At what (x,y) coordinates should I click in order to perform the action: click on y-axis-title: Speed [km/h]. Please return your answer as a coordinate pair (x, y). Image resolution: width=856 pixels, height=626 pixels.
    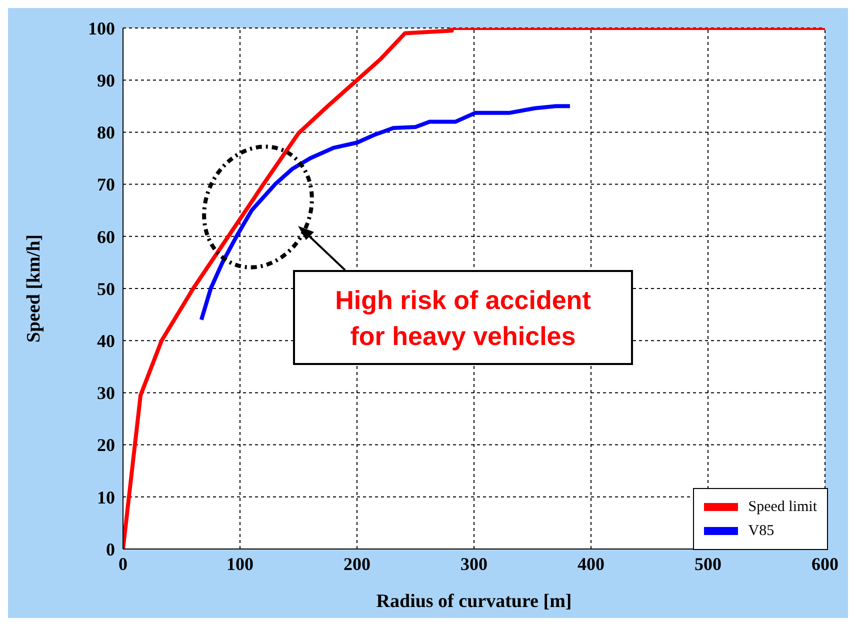
    Looking at the image, I should click on (34, 288).